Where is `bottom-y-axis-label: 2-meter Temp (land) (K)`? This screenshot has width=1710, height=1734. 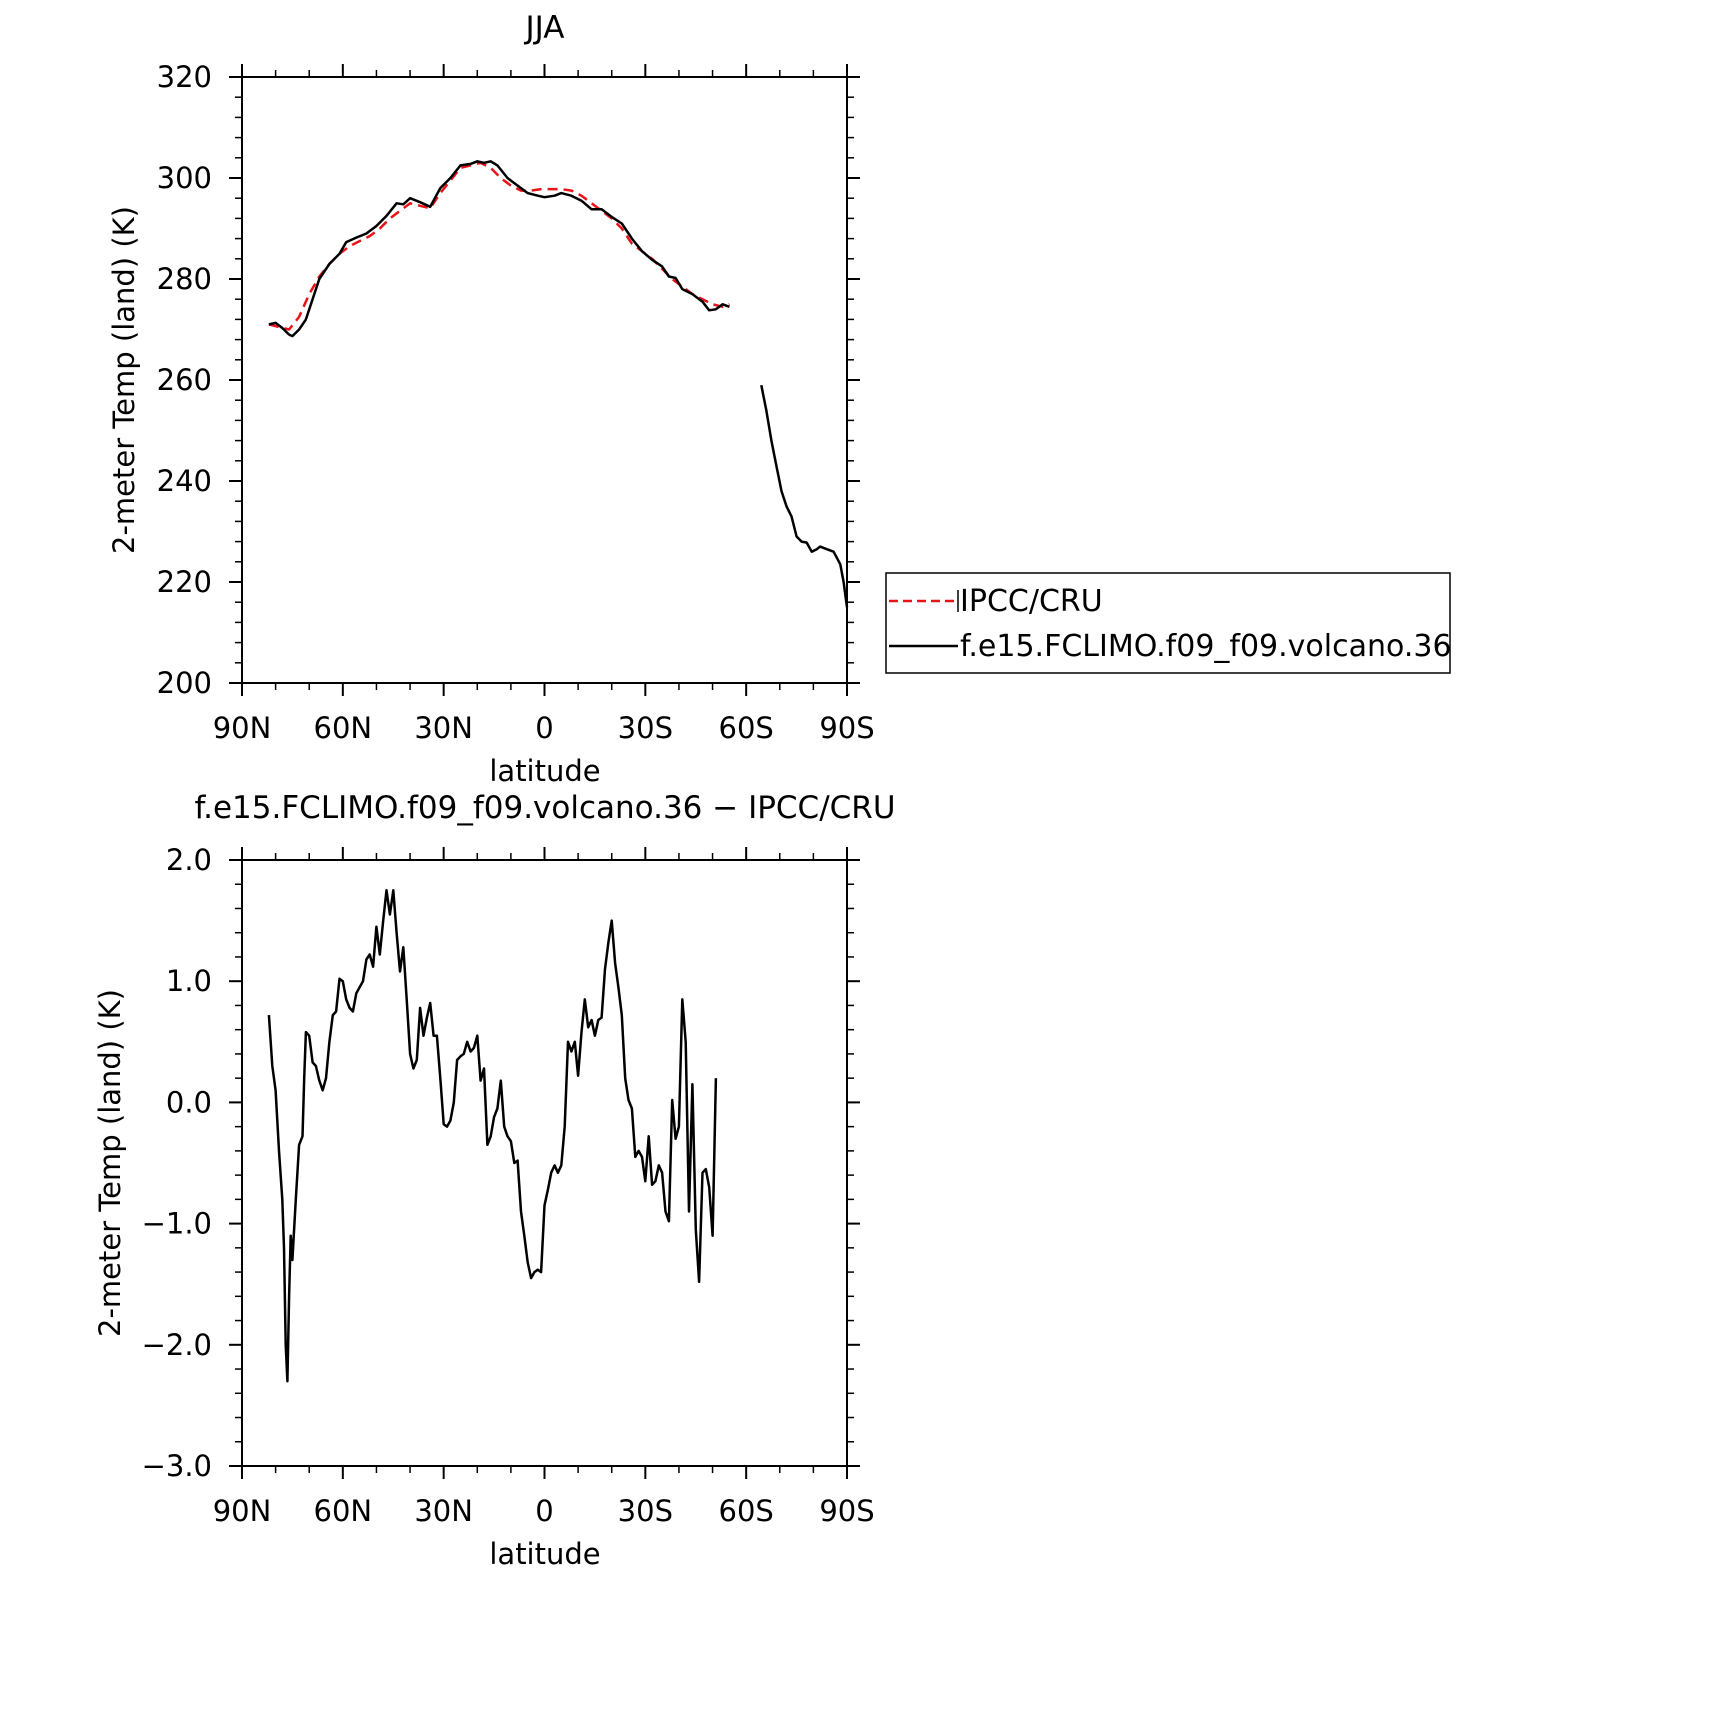
bottom-y-axis-label: 2-meter Temp (land) (K) is located at coordinates (110, 1163).